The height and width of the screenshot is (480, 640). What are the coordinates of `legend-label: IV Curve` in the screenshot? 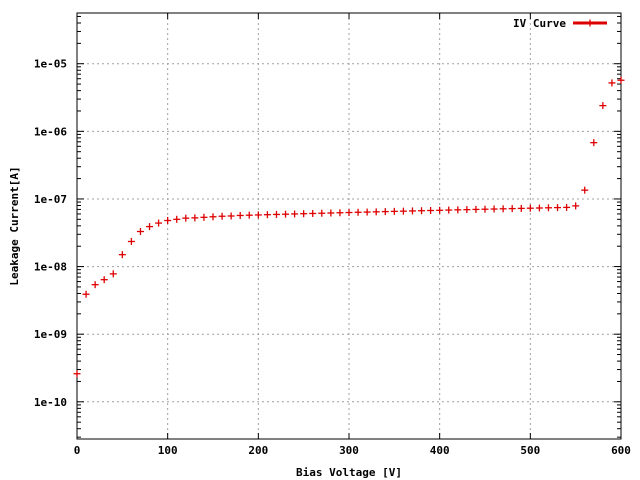 It's located at (539, 23).